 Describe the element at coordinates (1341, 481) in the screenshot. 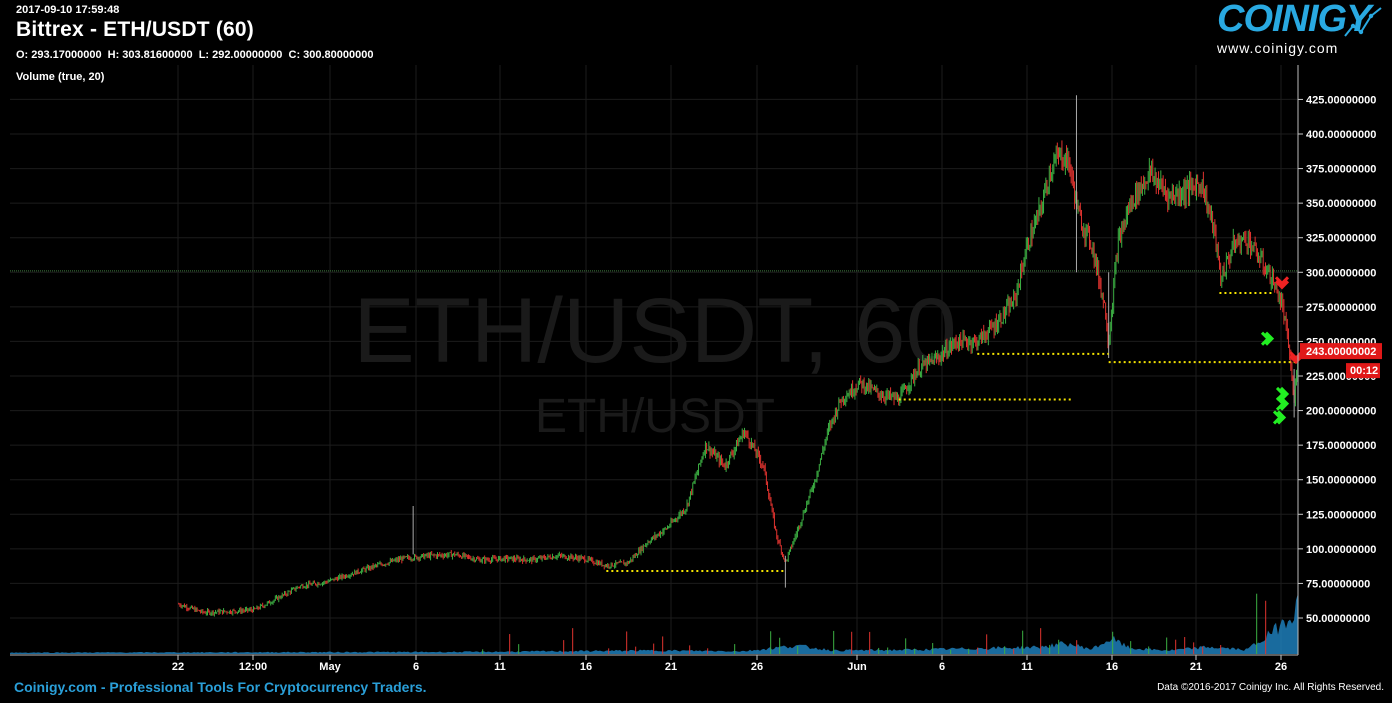

I see `y-tick-label: 150.00000000` at that location.